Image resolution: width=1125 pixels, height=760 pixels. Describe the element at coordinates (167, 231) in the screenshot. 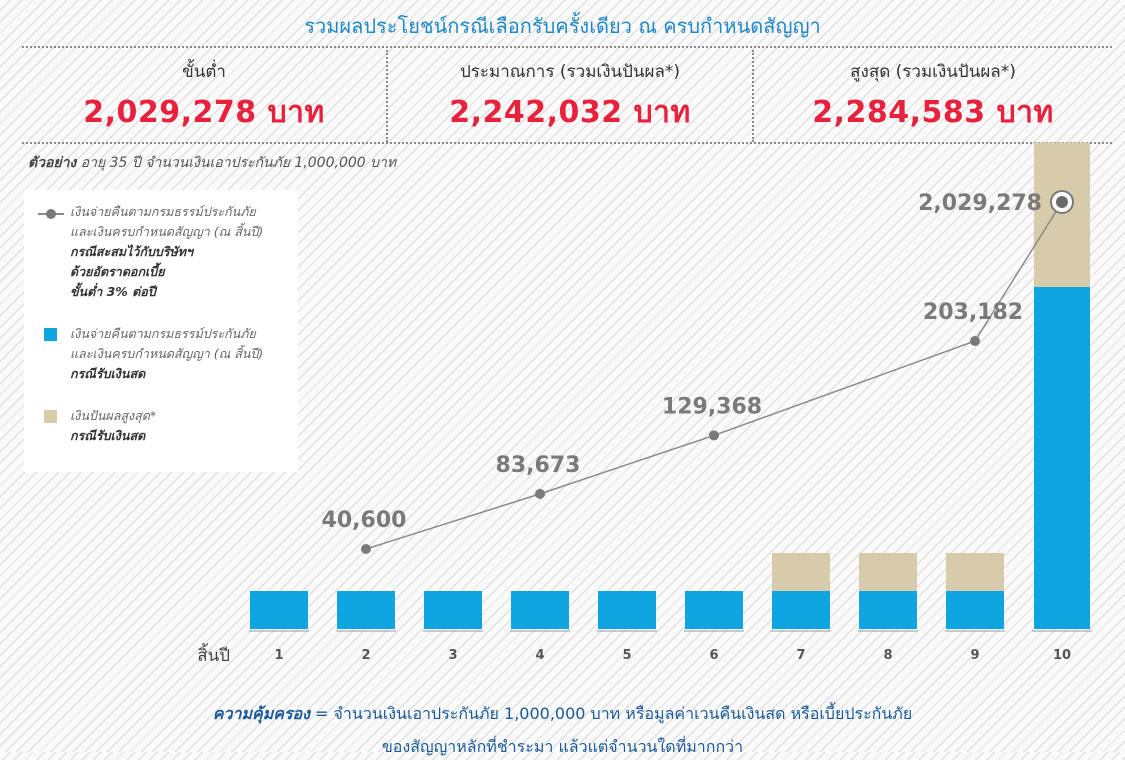

I see `legend-line-text-2: และเงินครบกำหนดสัญญา (ณ สิ้นปี)` at that location.